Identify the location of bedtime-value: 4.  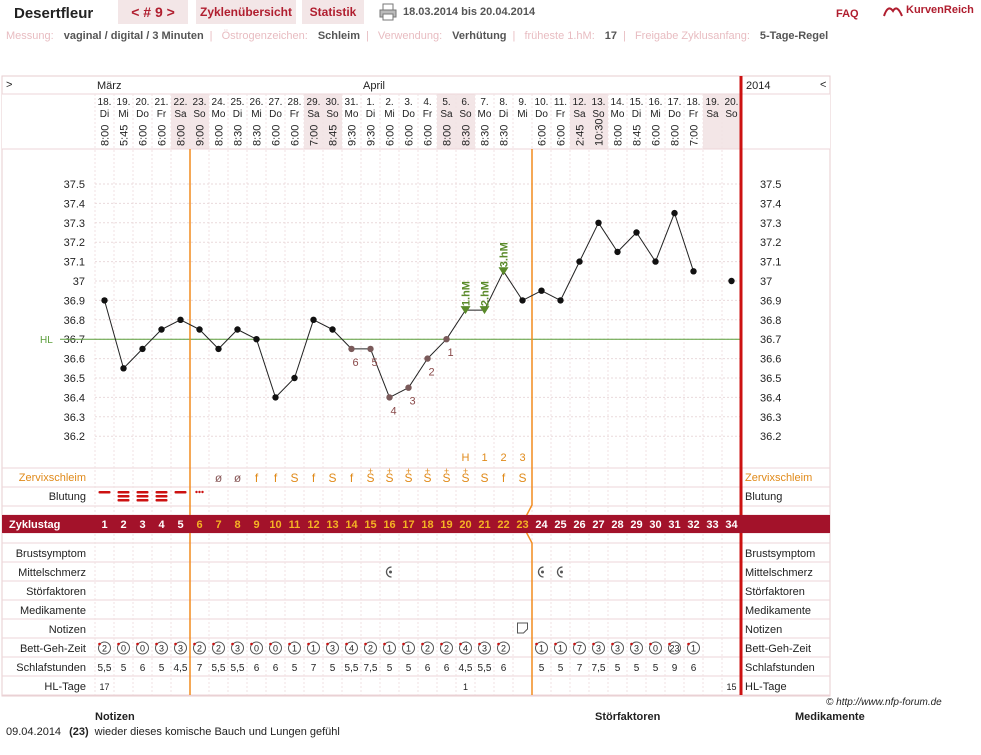
(351, 649).